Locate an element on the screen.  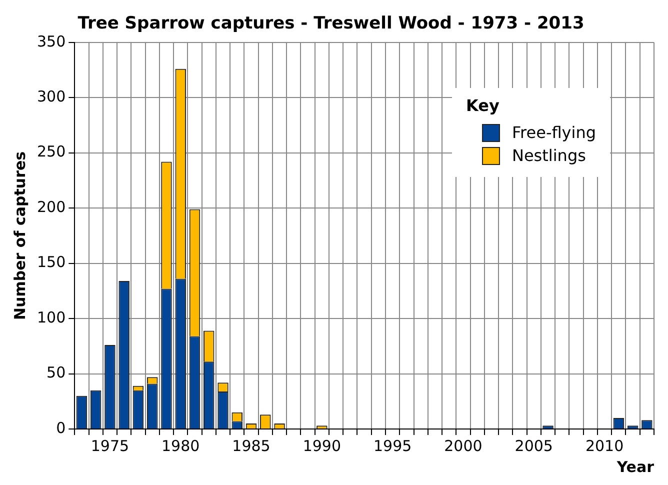
x-tick-label: 2000 is located at coordinates (463, 445).